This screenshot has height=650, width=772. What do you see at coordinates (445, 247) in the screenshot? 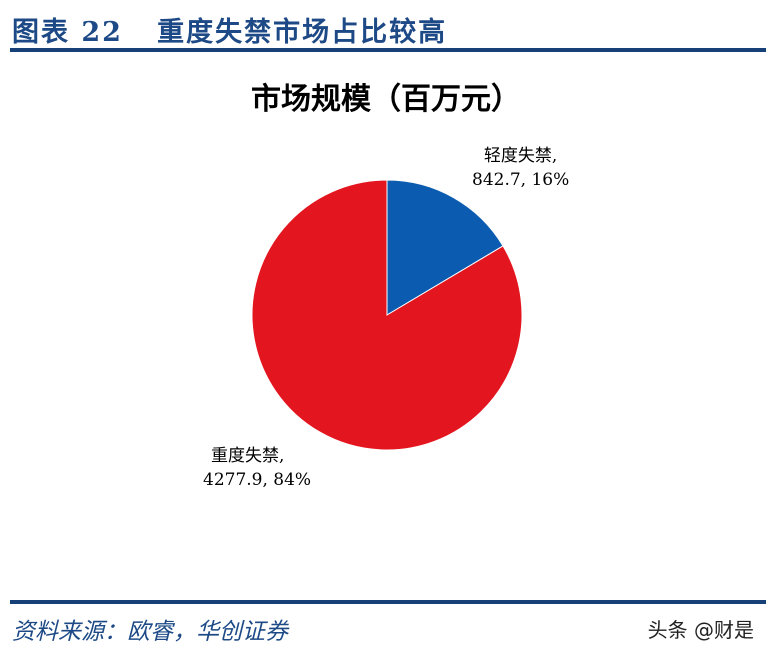
I see `pie-slice-mild` at bounding box center [445, 247].